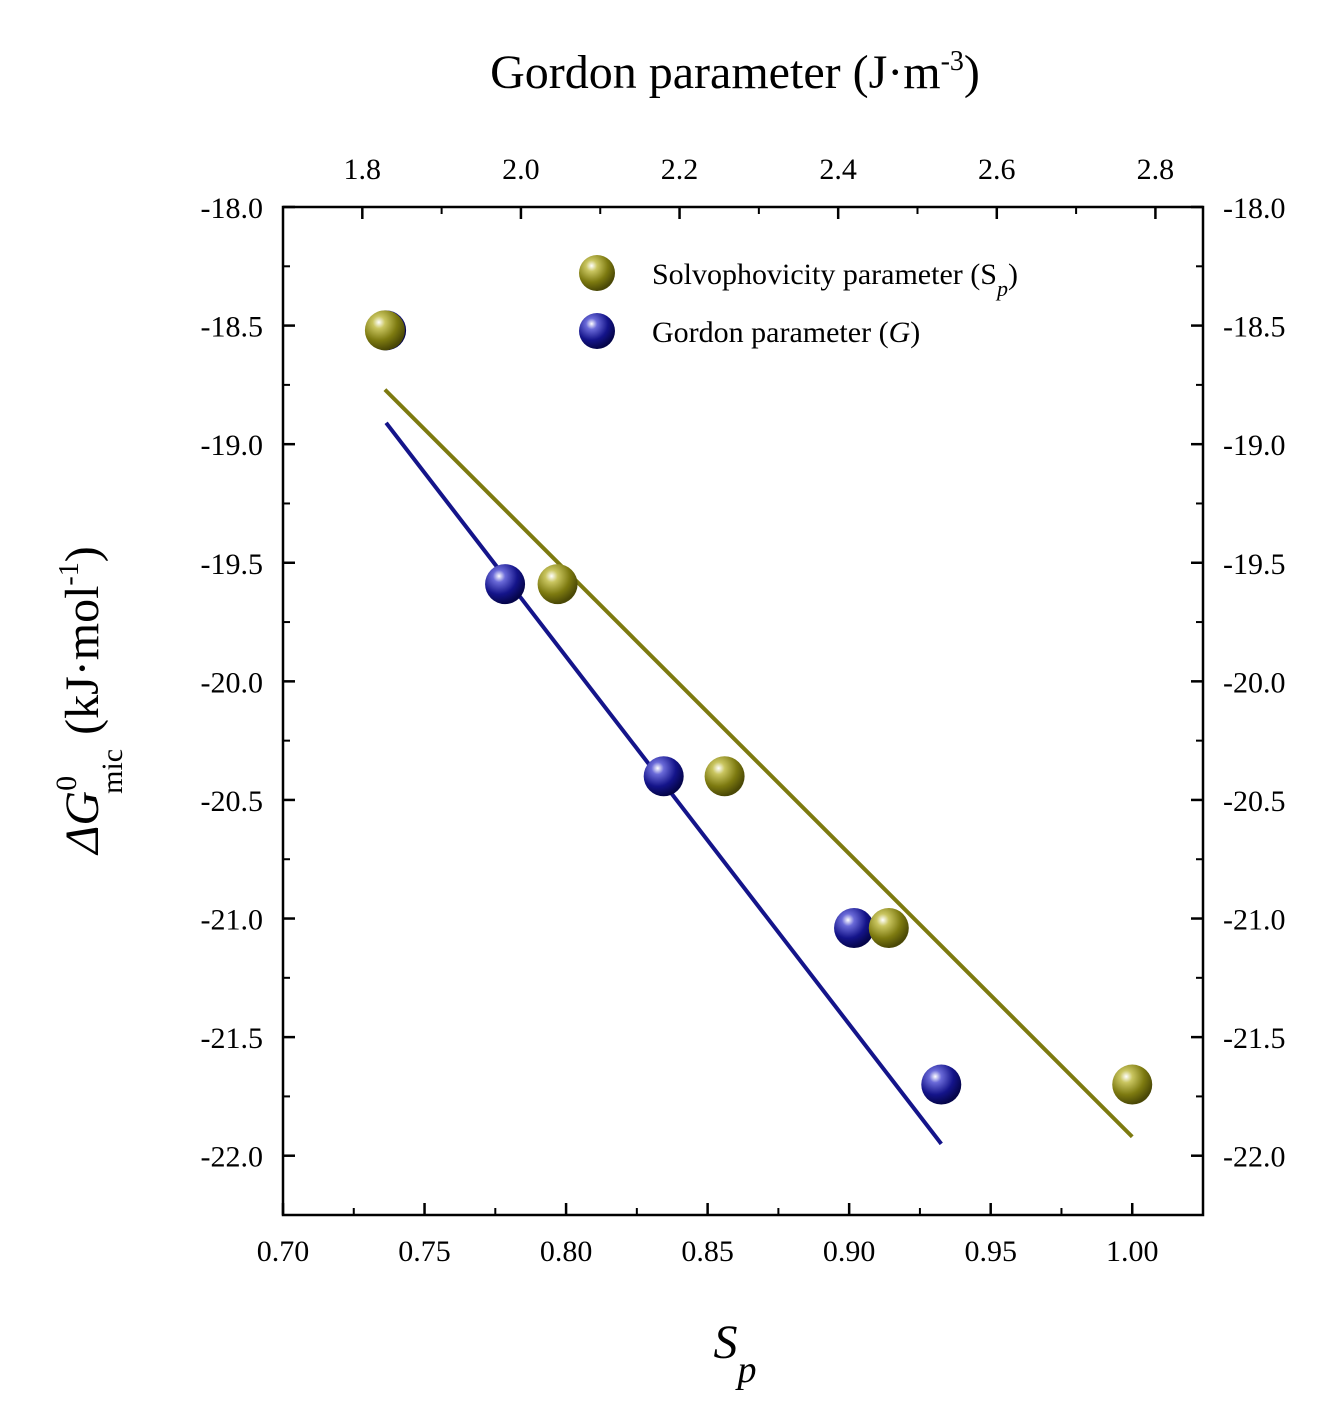 The image size is (1337, 1422). I want to click on x-axis-bottom: 0.70 0.75 0.80 0.85 0.90 0.95 1.00, so click(708, 1235).